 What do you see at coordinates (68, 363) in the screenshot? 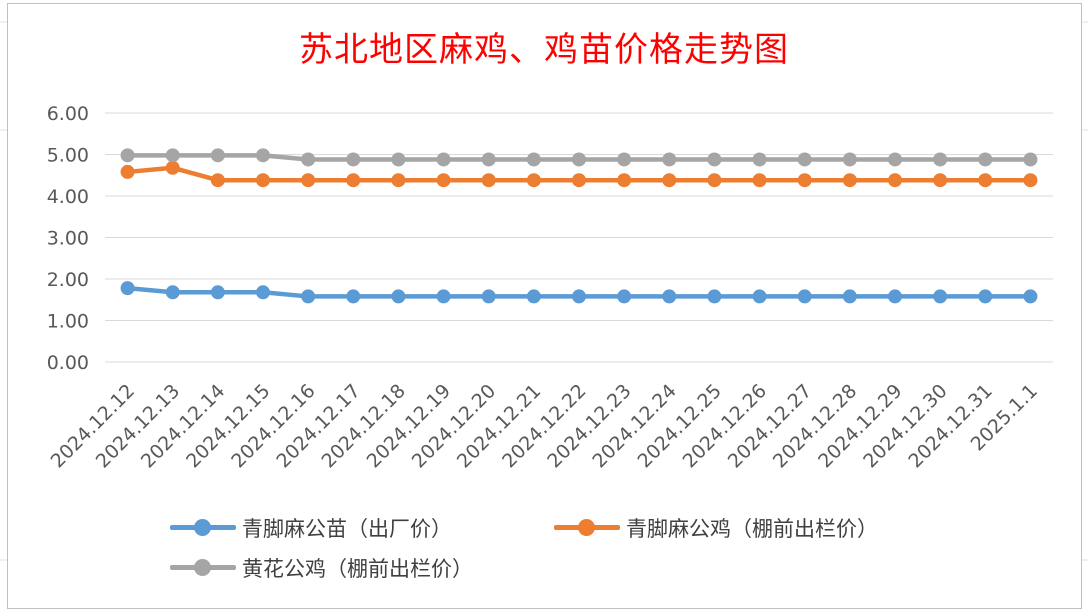
I see `y-tick-label: 0.00` at bounding box center [68, 363].